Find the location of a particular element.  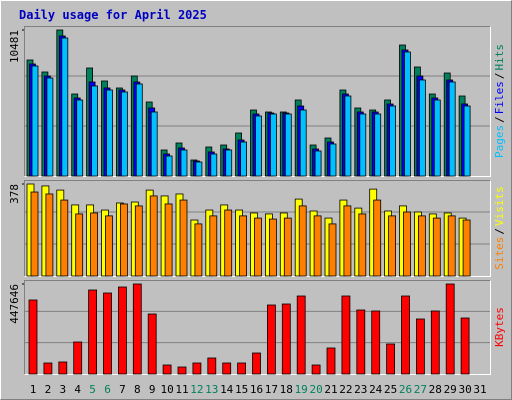

x-tick-label: 1 is located at coordinates (33, 389).